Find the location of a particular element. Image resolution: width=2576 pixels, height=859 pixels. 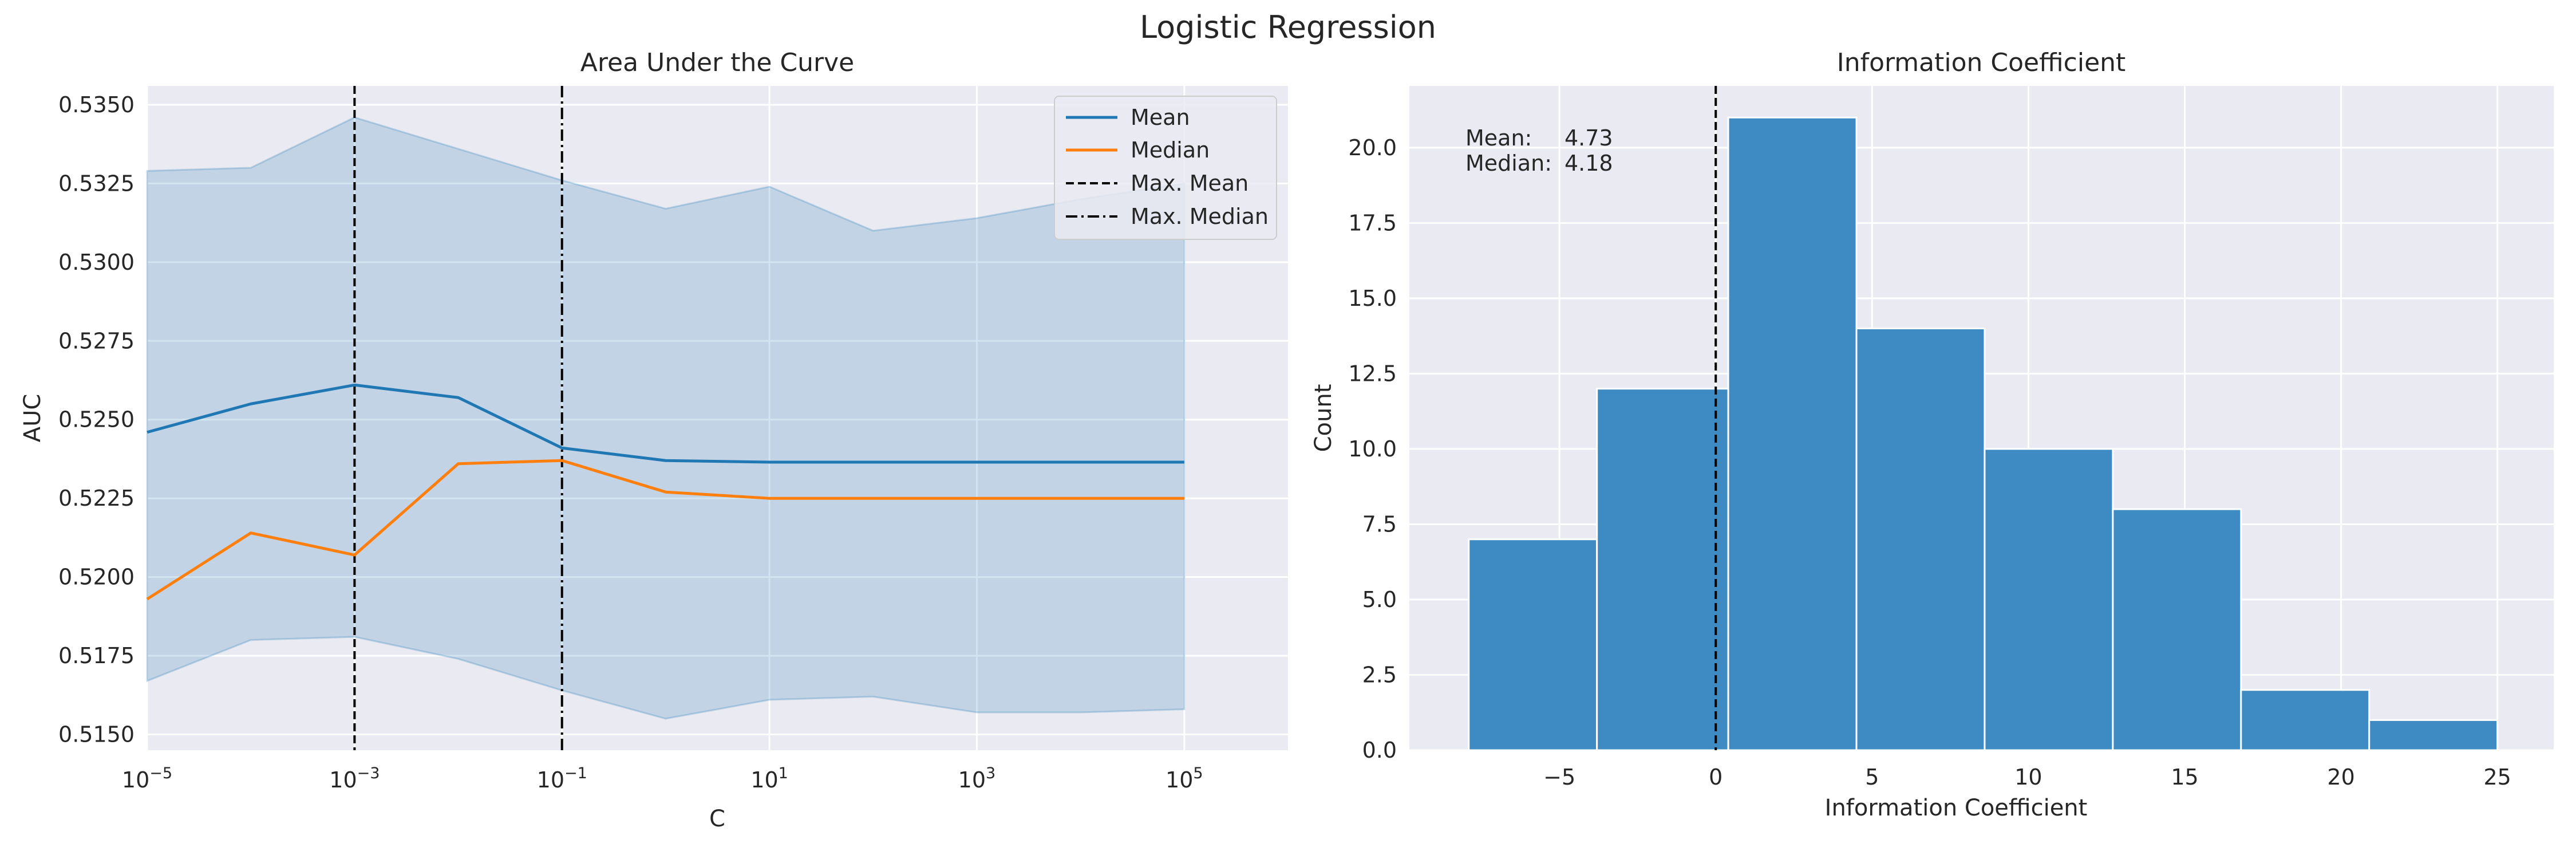

legend-label-max-mean: Max. Mean is located at coordinates (1190, 184).